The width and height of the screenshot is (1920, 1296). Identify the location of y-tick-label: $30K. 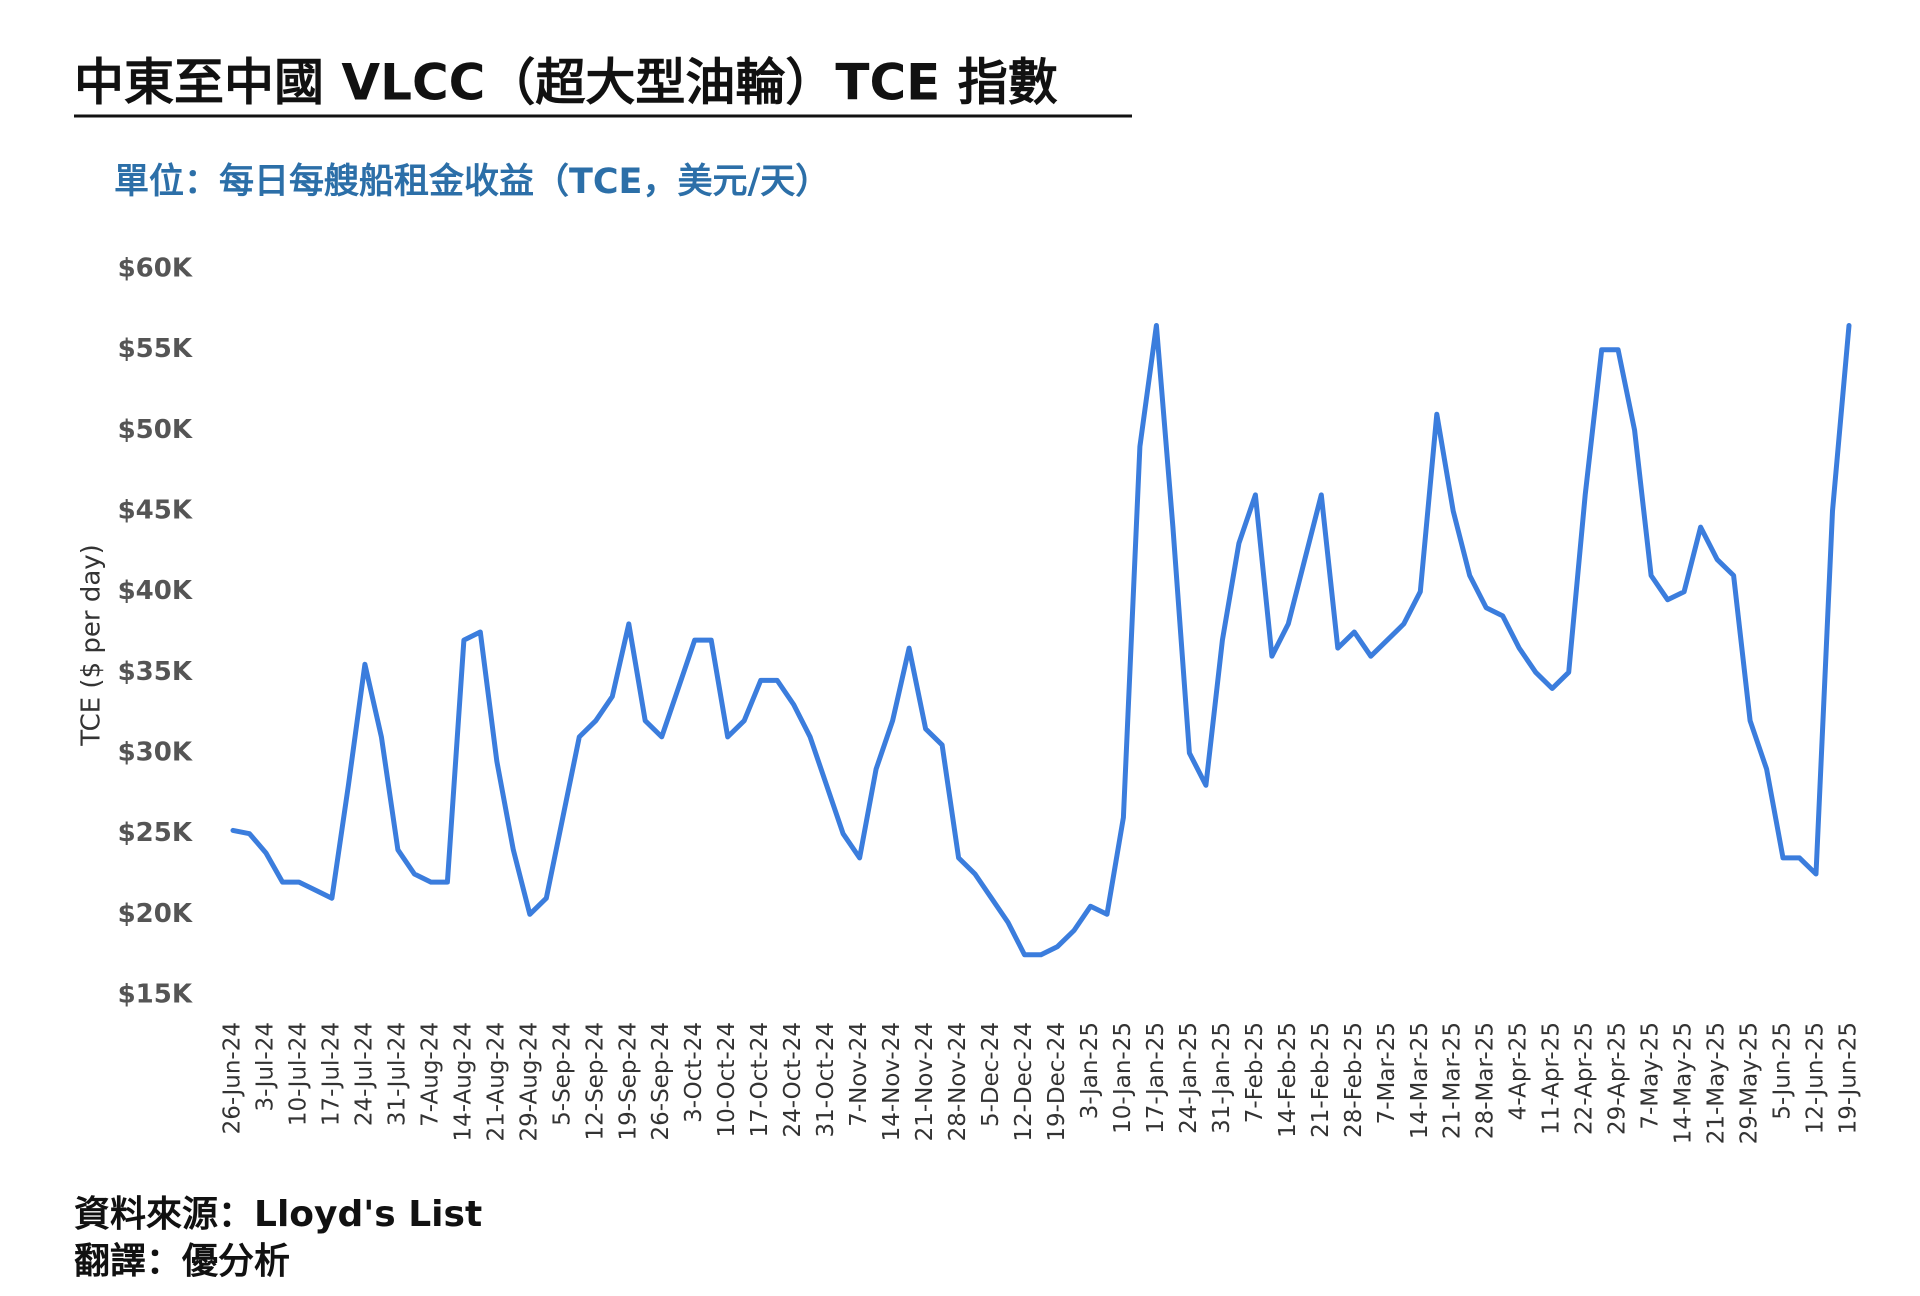
(155, 753).